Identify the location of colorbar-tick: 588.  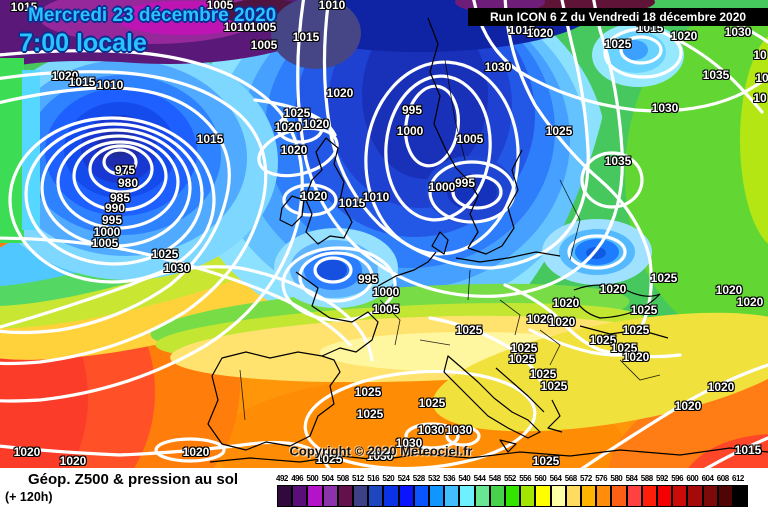
(646, 478).